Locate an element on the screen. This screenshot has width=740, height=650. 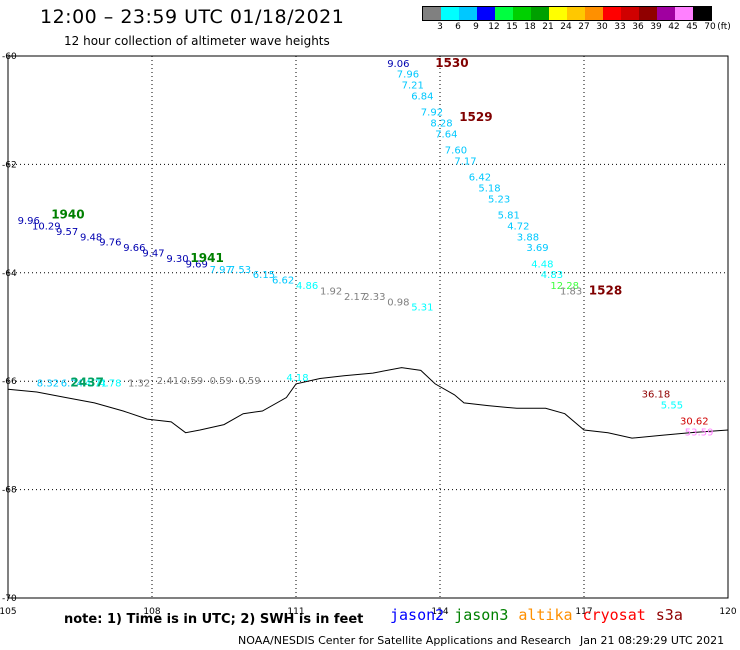
legend-label: 21 is located at coordinates (548, 27).